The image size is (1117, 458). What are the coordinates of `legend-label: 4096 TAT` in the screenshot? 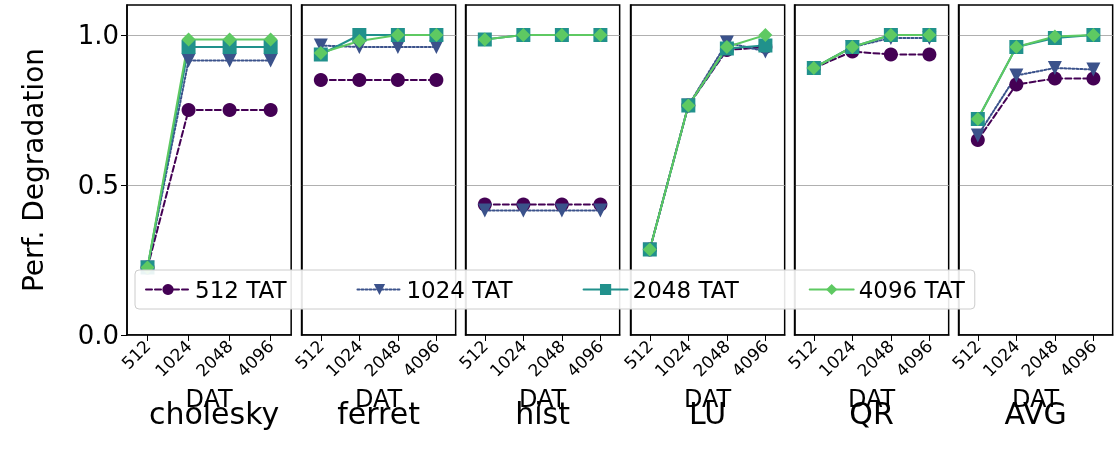 It's located at (912, 289).